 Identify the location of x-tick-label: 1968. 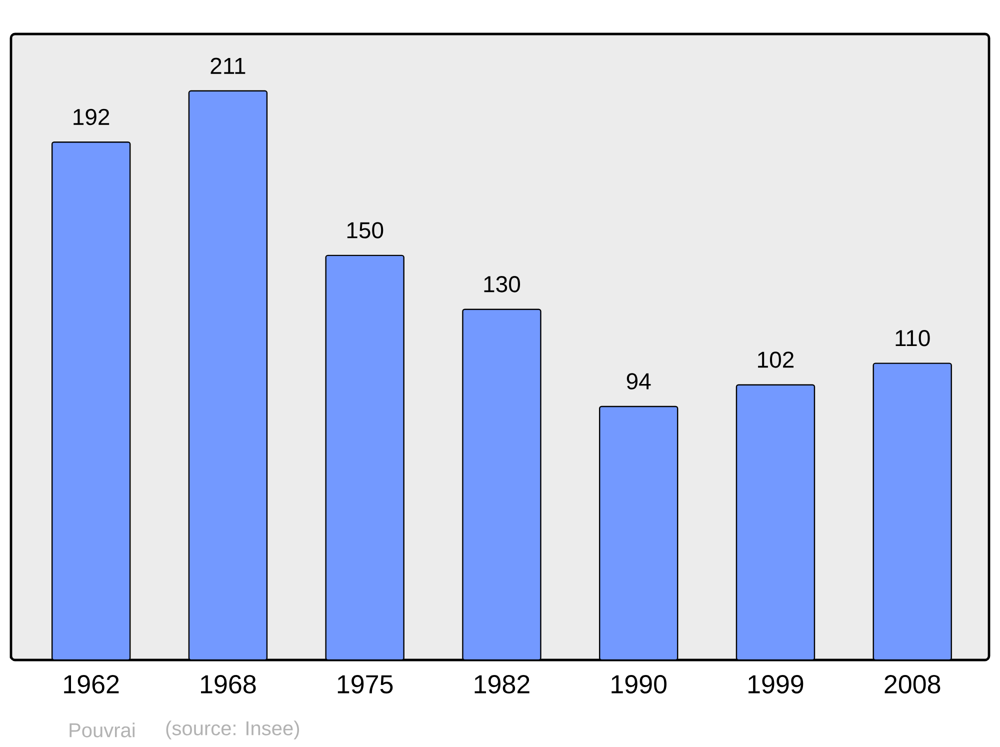
(228, 684).